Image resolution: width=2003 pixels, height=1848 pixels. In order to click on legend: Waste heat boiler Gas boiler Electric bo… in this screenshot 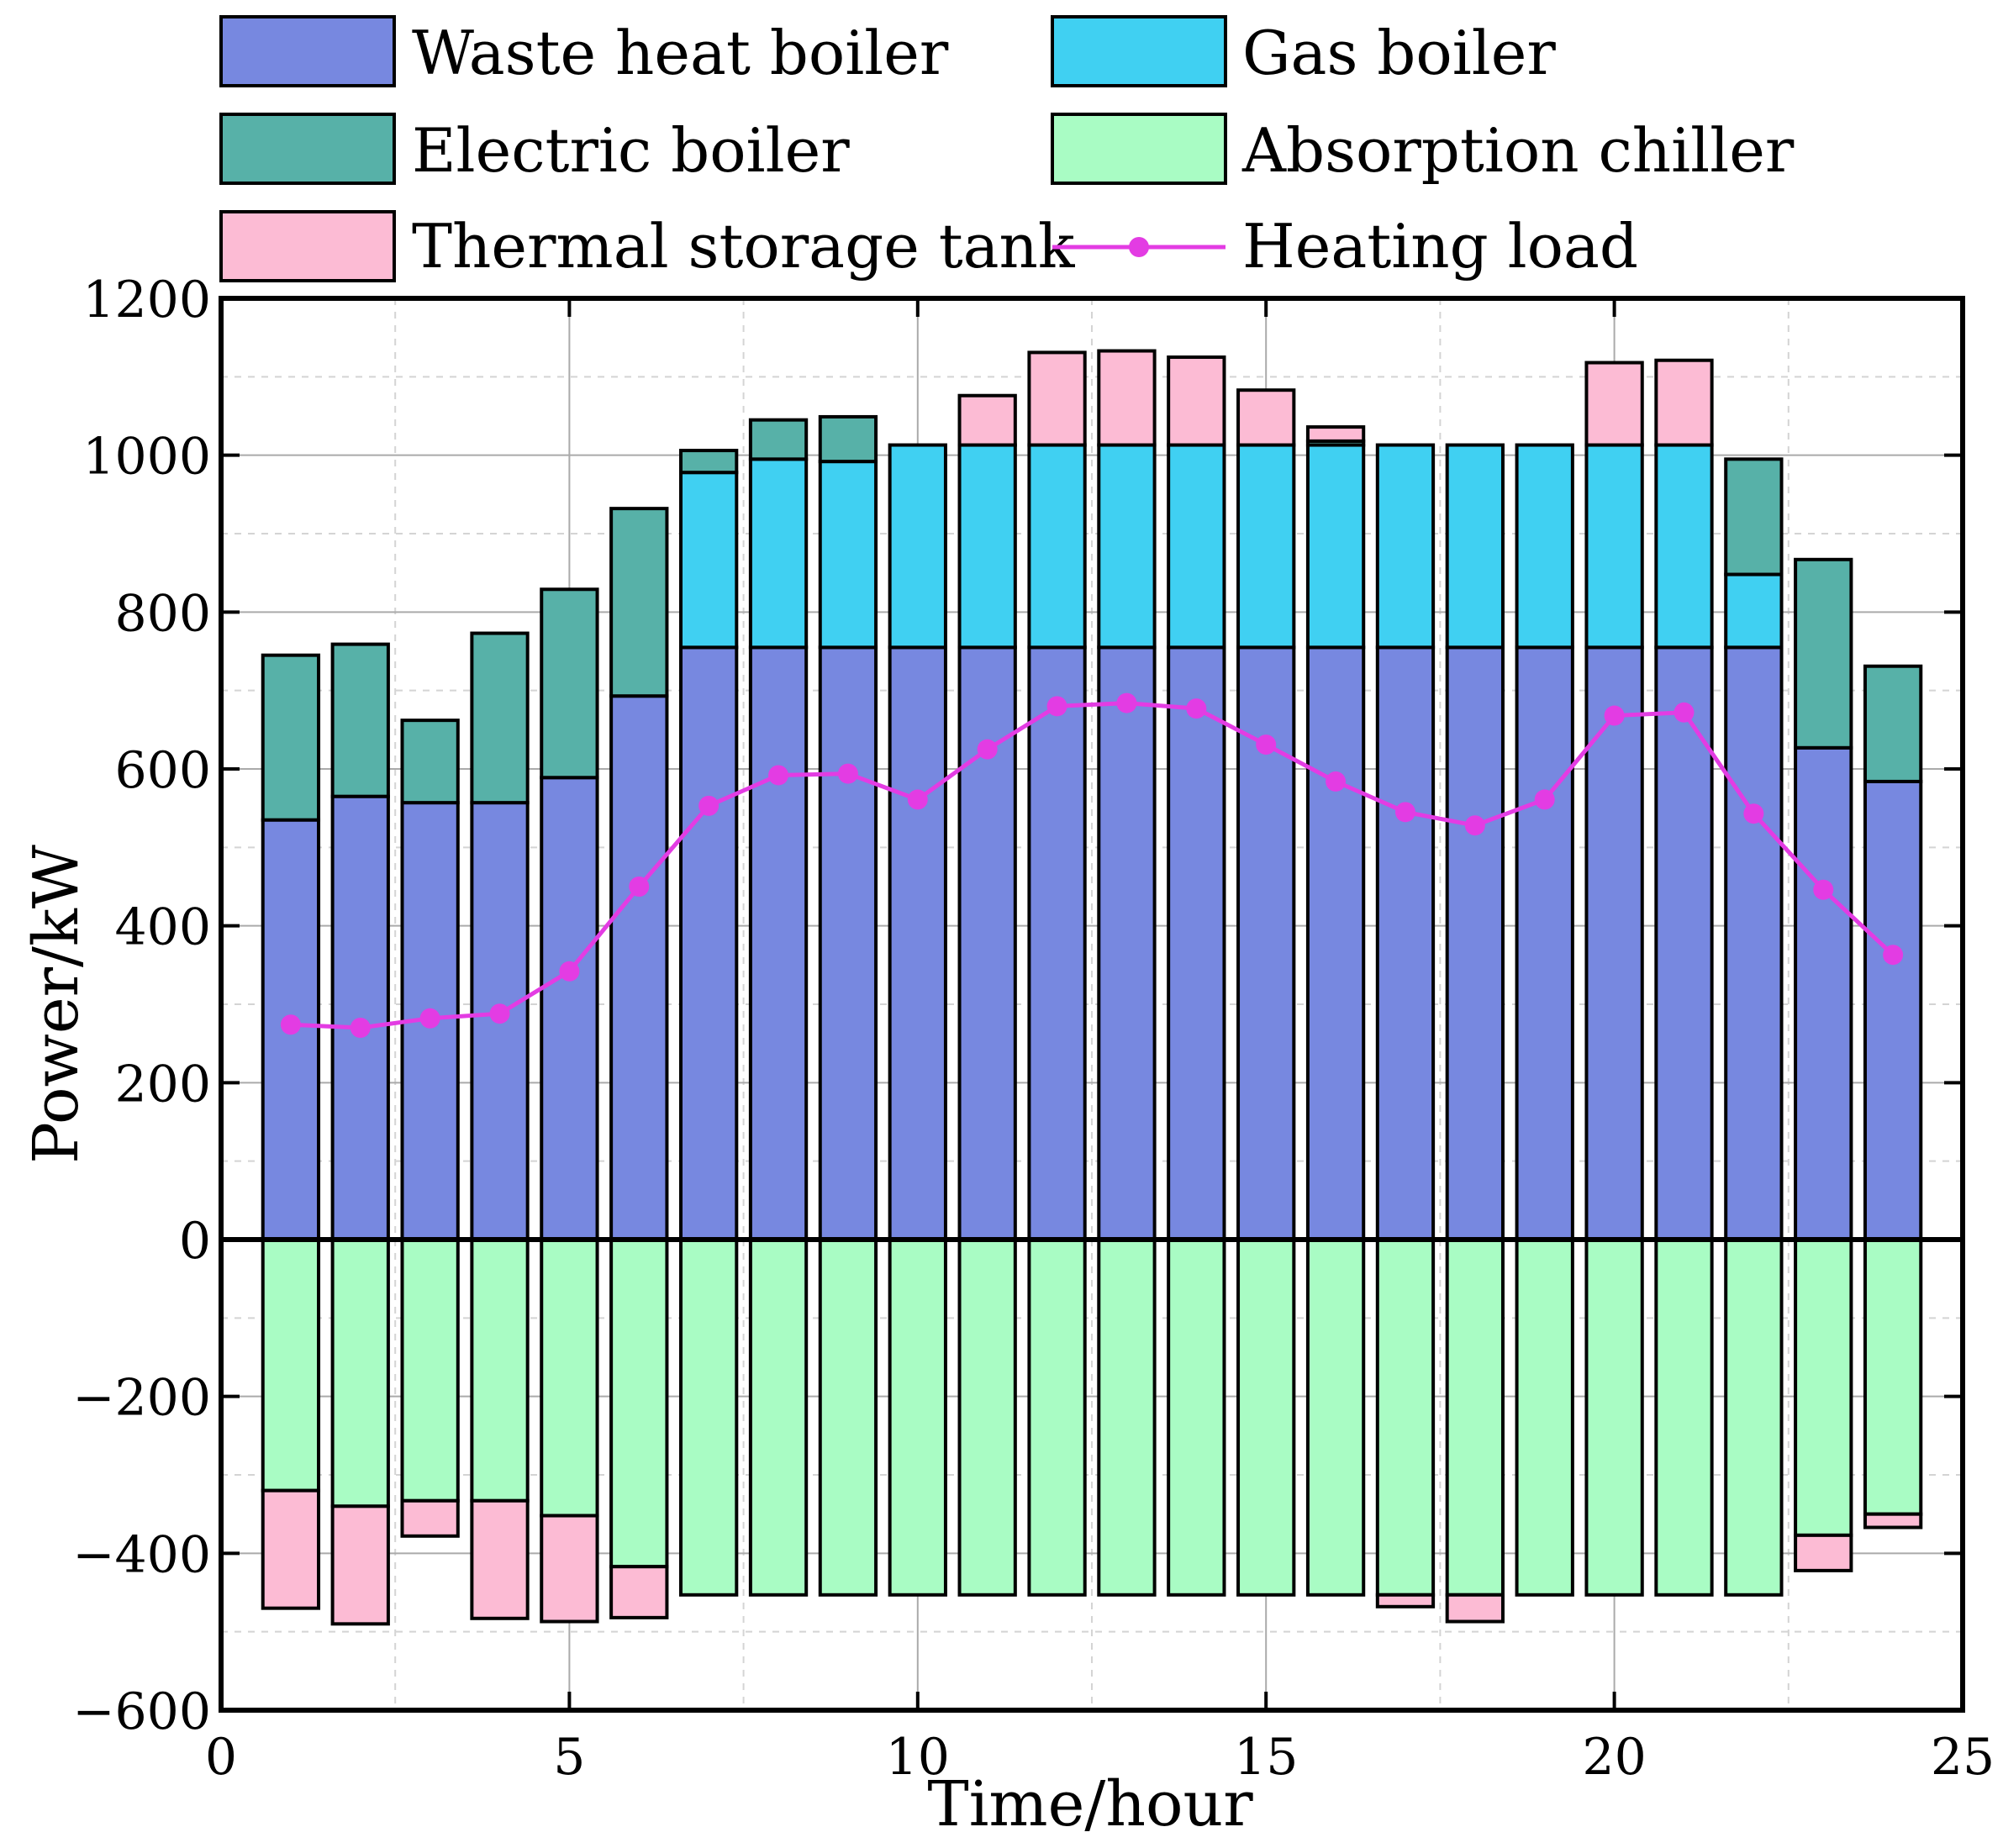, I will do `click(1007, 148)`.